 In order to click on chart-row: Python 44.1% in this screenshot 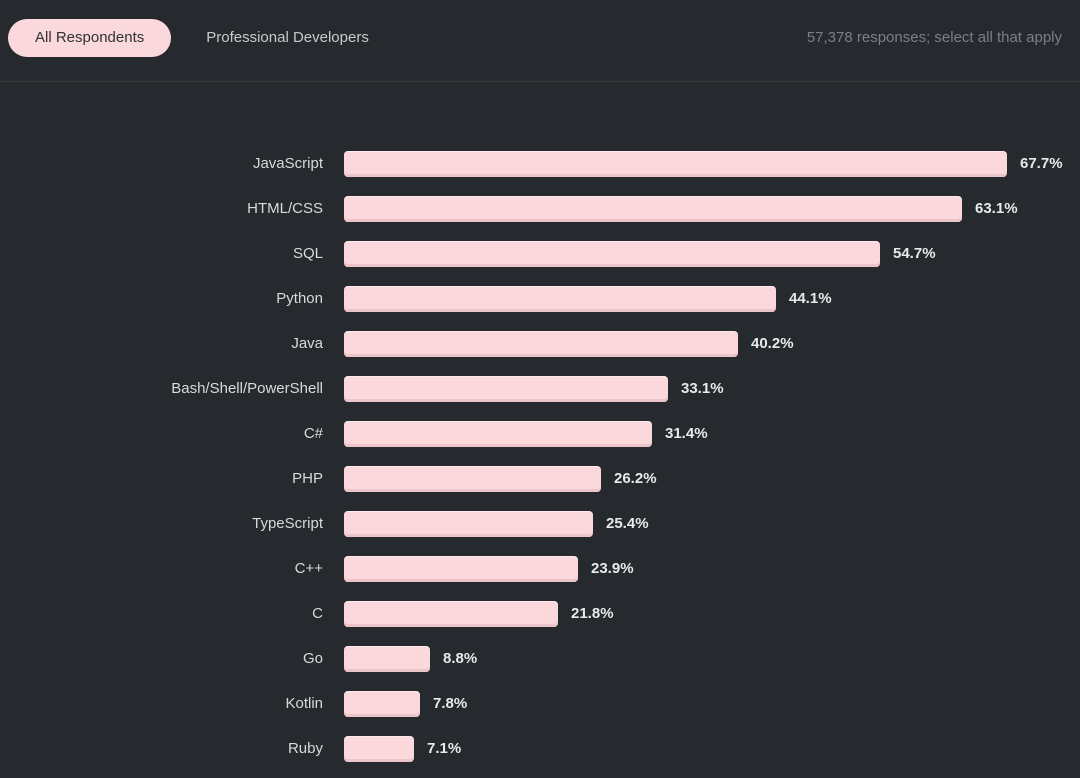, I will do `click(540, 298)`.